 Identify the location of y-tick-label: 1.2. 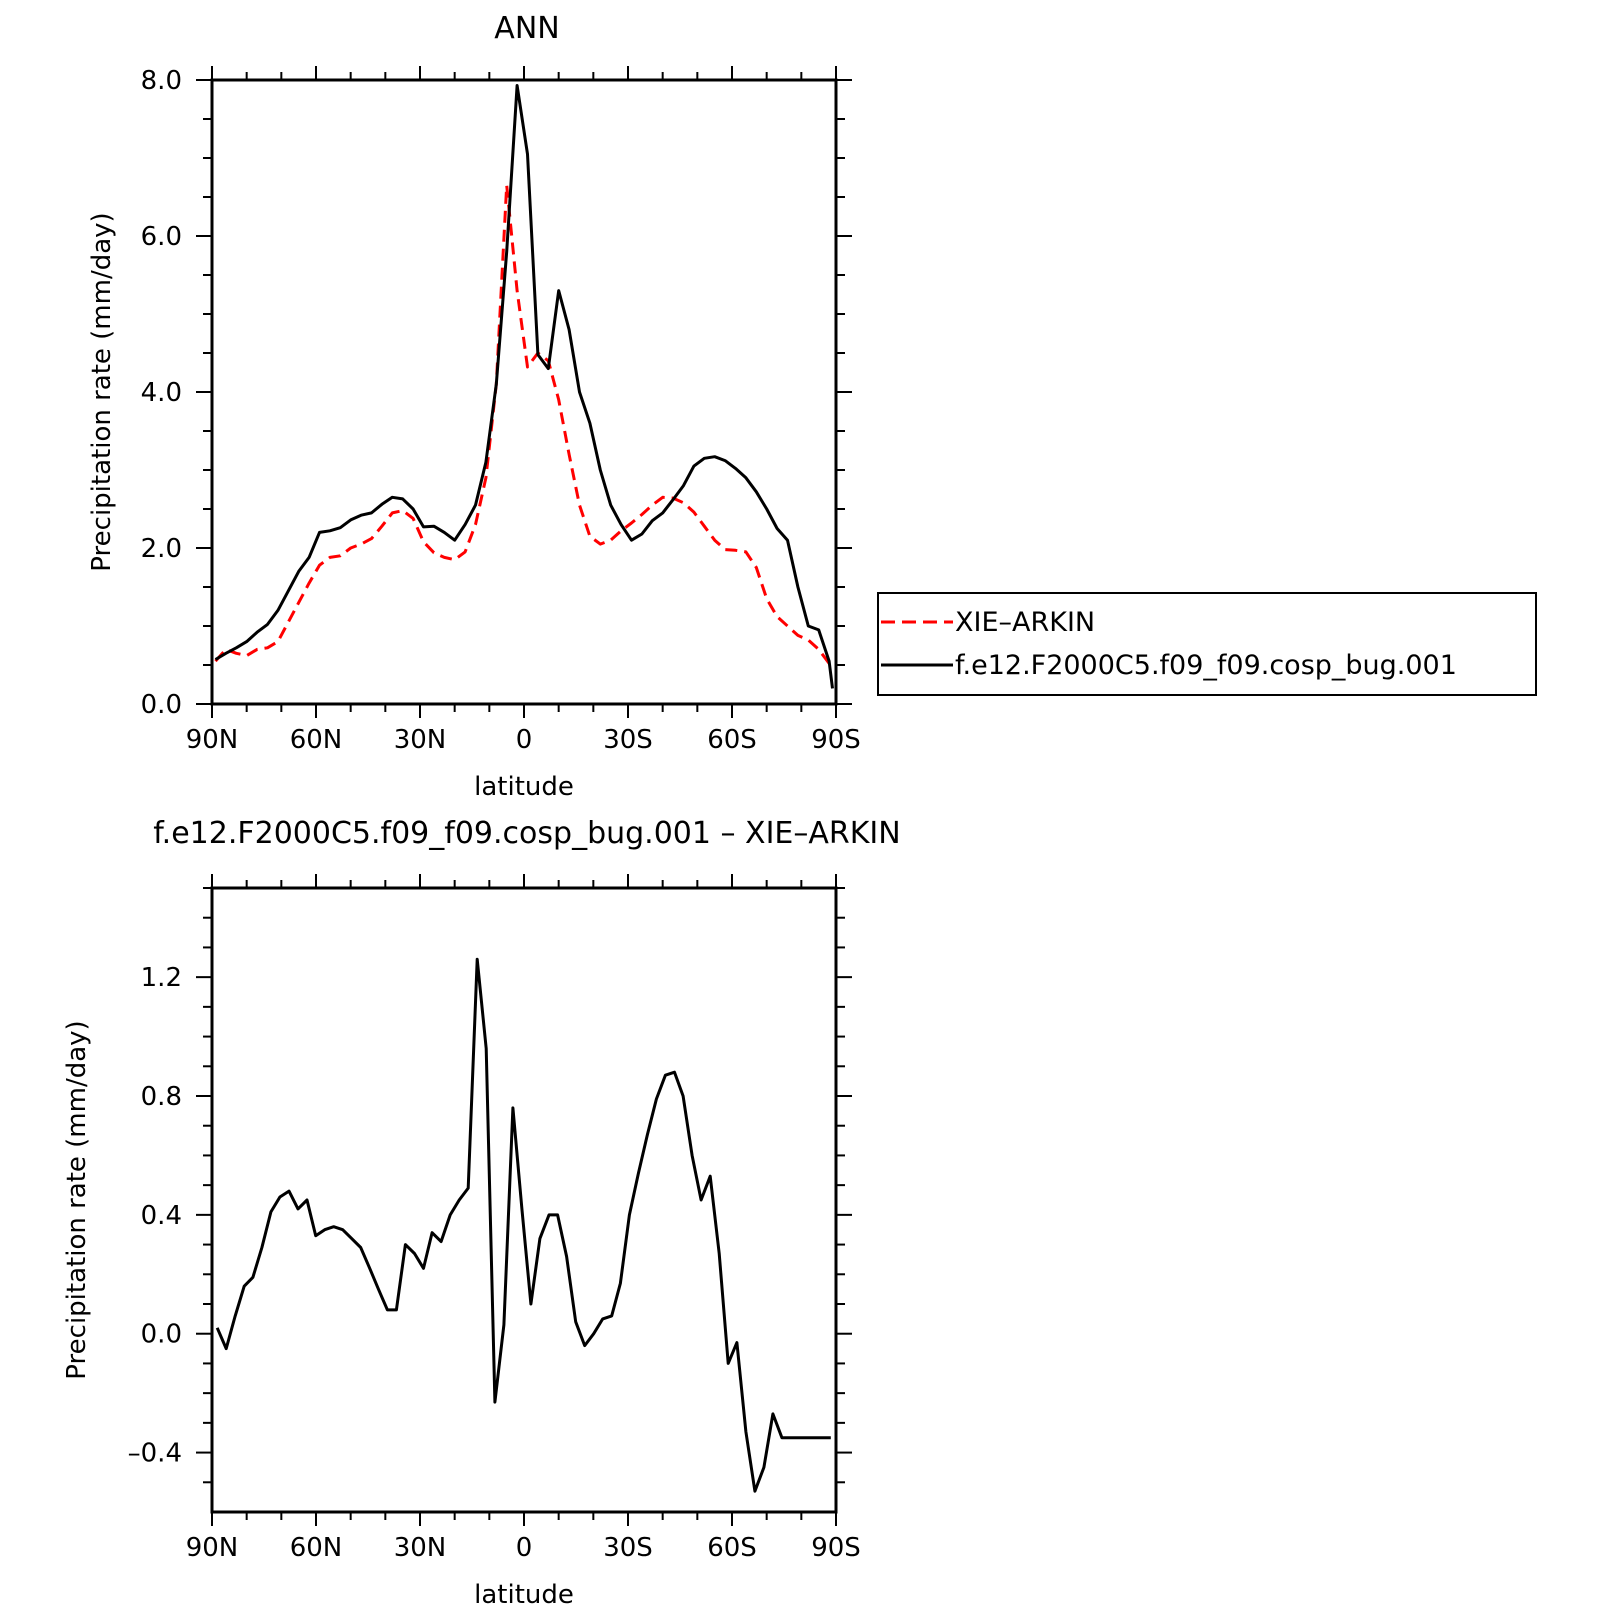
(161, 978).